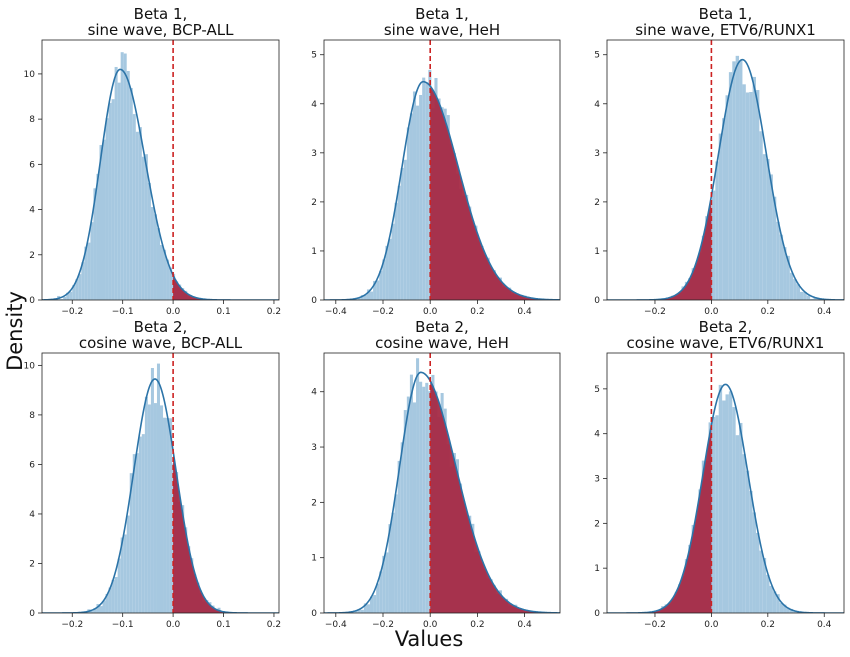  What do you see at coordinates (161, 343) in the screenshot?
I see `panel-title-line: cosine wave, BCP-ALL` at bounding box center [161, 343].